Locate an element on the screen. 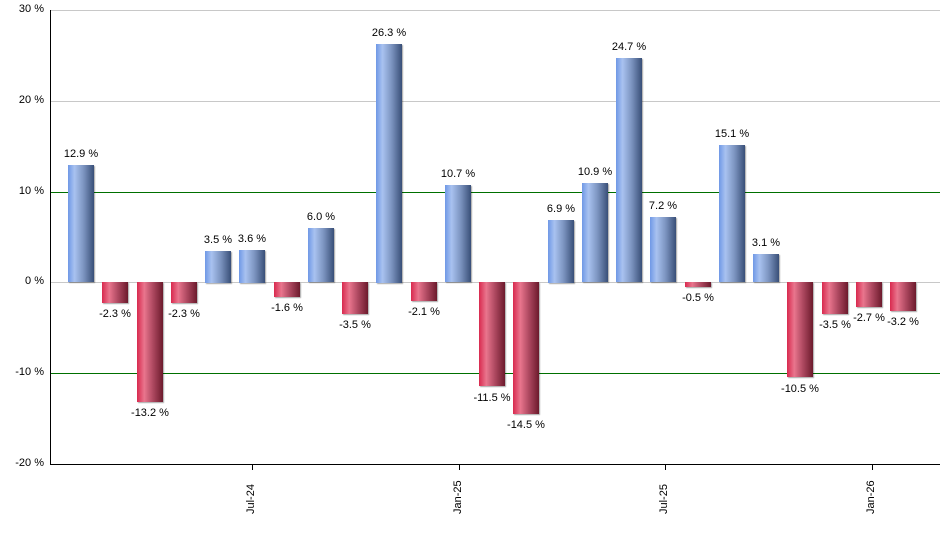 The width and height of the screenshot is (940, 550). bar-value-label: -14.5 % is located at coordinates (526, 425).